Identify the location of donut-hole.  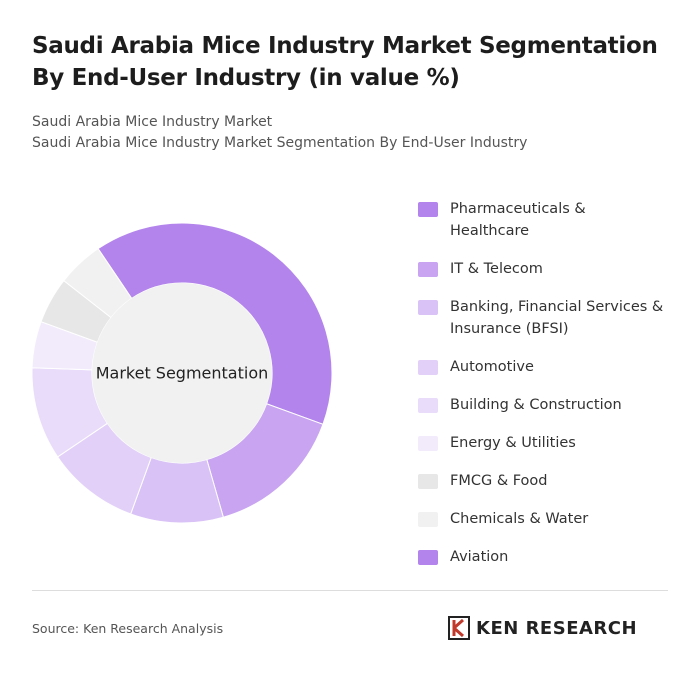
(182, 373).